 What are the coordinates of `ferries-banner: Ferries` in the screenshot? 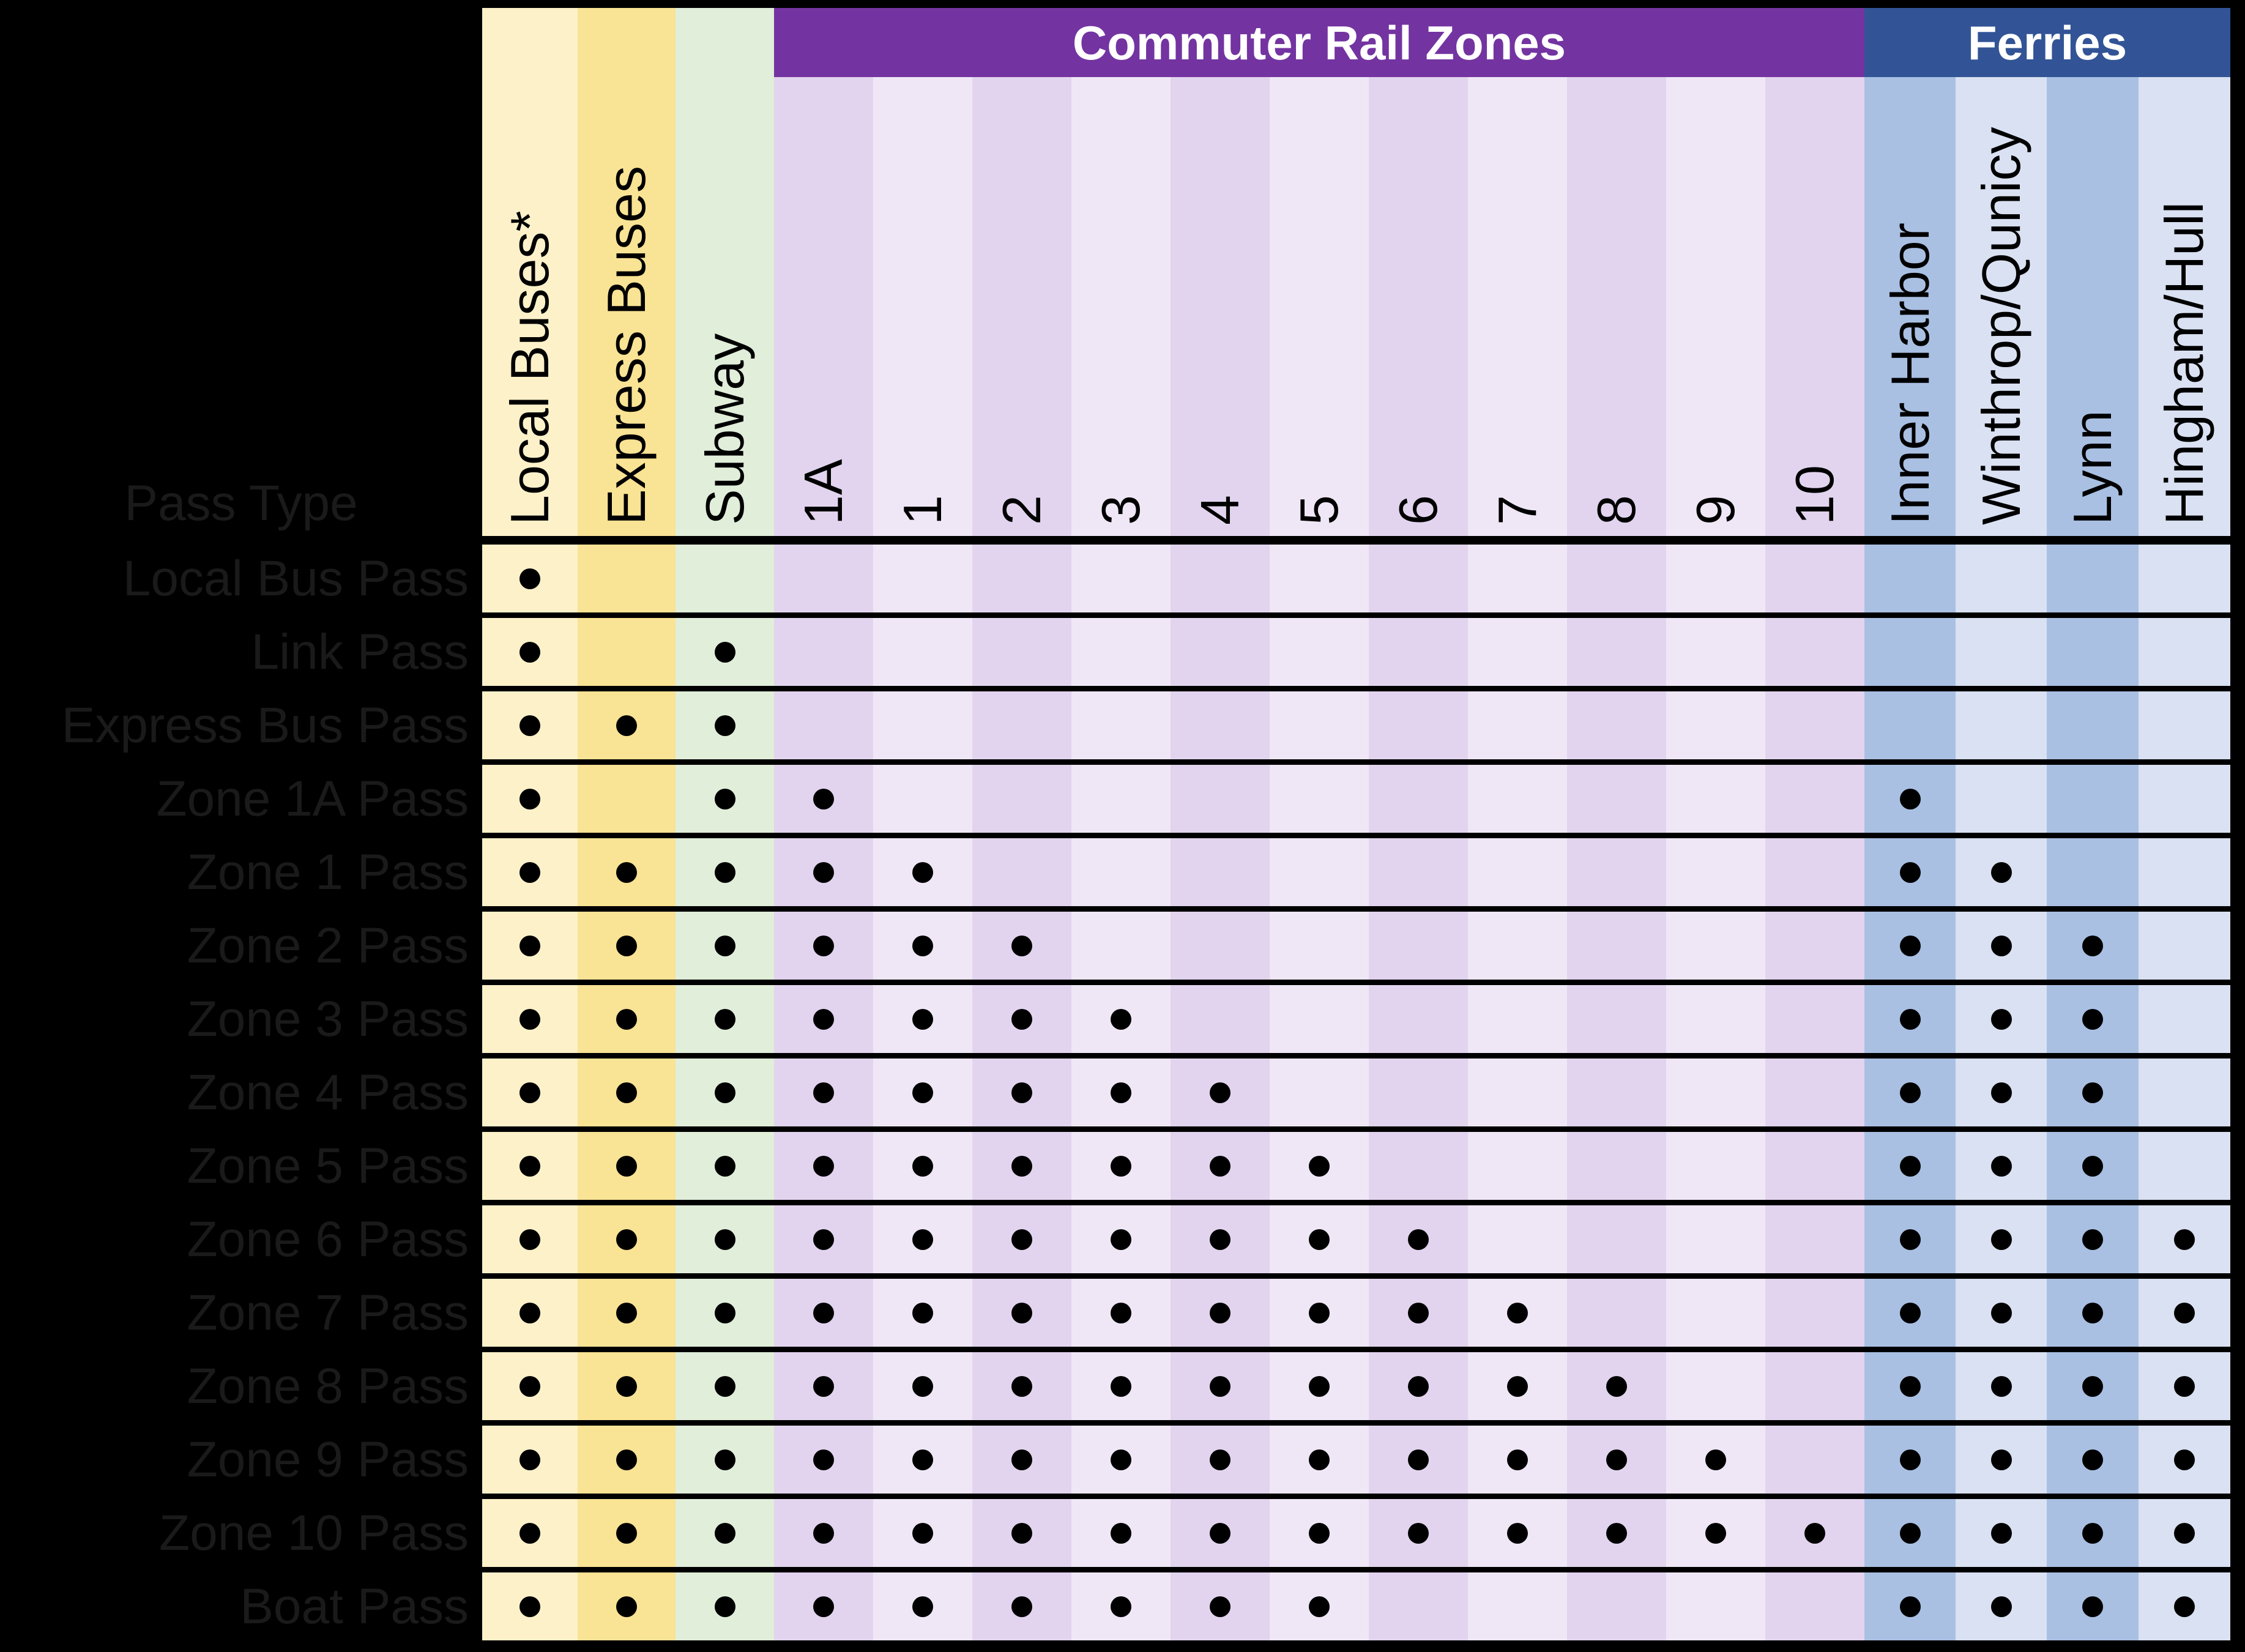 It's located at (2047, 42).